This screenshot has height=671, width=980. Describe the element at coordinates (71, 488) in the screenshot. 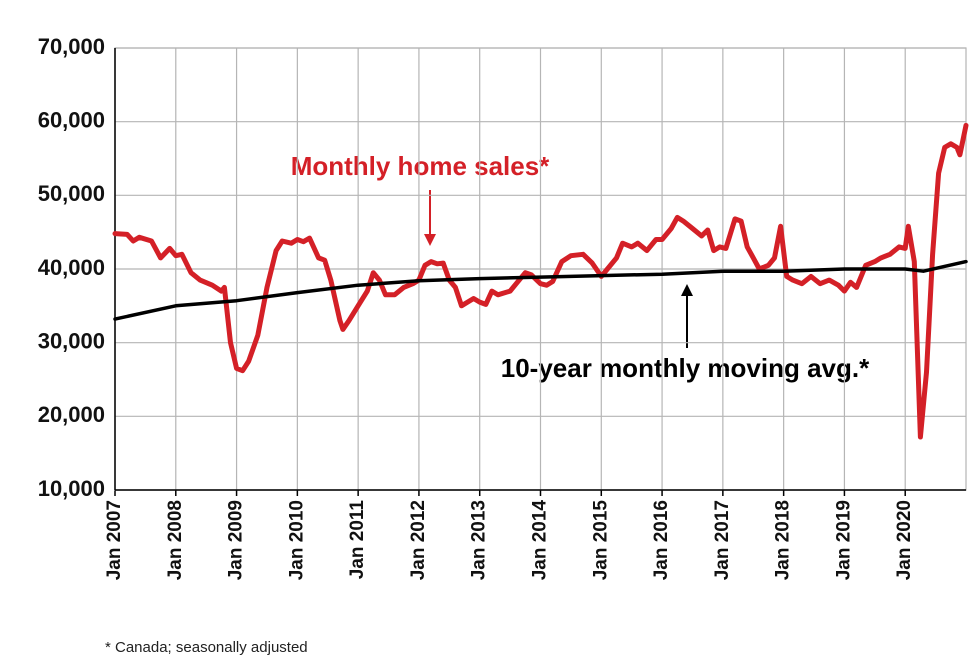

I see `y-tick-label: 10,000` at that location.